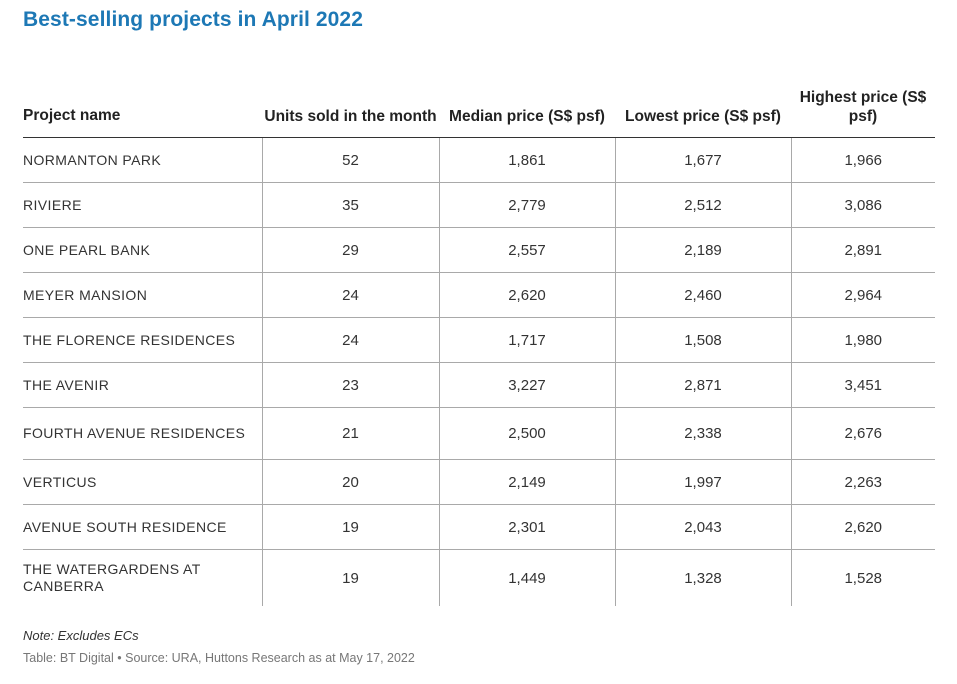 Image resolution: width=957 pixels, height=684 pixels. I want to click on project-name-cell: NORMANTON PARK, so click(143, 160).